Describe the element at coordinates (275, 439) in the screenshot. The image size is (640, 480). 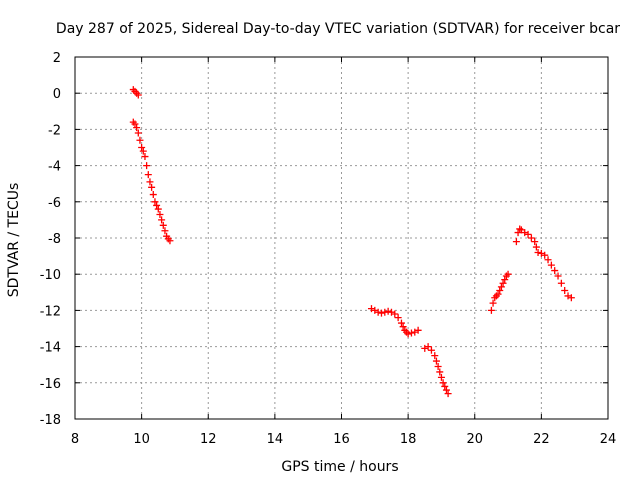
I see `x-tick-label: 14` at that location.